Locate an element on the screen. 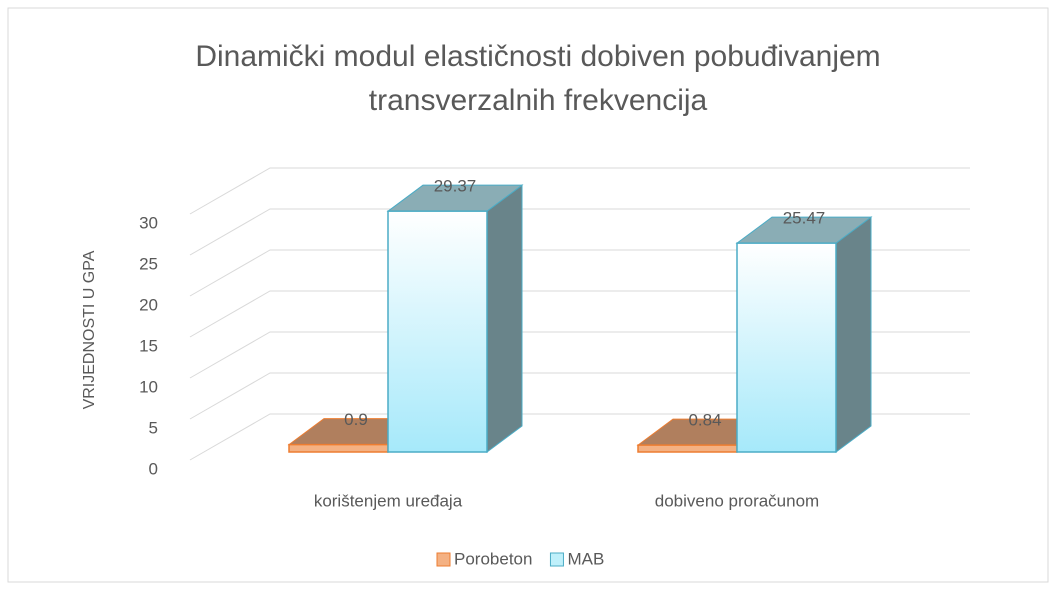  y-tick-label: 0 is located at coordinates (153, 468).